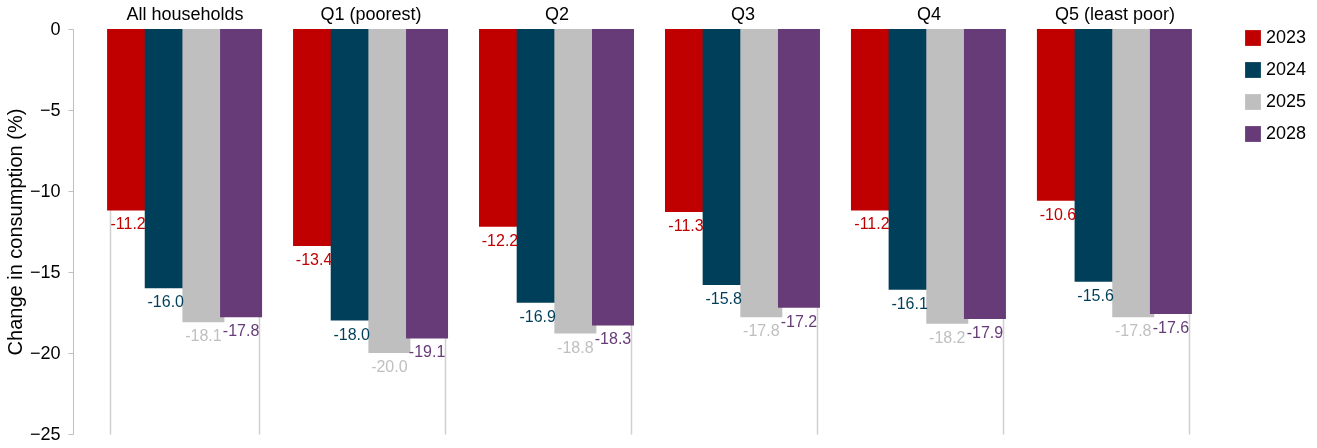 The height and width of the screenshot is (448, 1317). What do you see at coordinates (45, 352) in the screenshot?
I see `y-tick-label: −20` at bounding box center [45, 352].